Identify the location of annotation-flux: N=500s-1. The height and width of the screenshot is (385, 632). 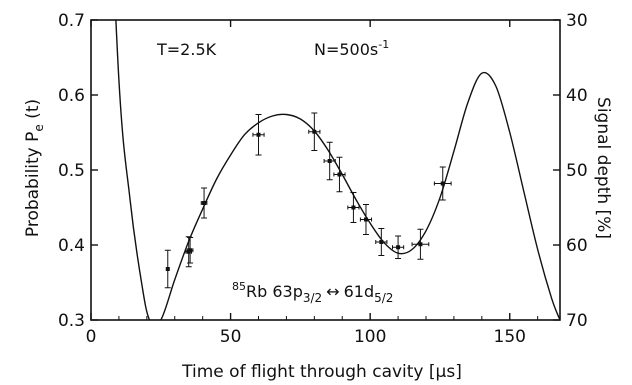
(351, 48).